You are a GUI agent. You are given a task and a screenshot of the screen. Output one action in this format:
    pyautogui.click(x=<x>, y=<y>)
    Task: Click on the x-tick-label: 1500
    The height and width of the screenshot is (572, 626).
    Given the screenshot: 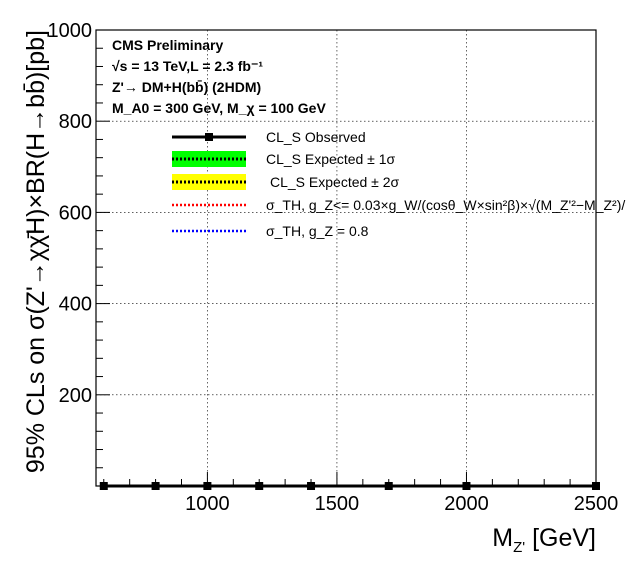 What is the action you would take?
    pyautogui.click(x=337, y=504)
    